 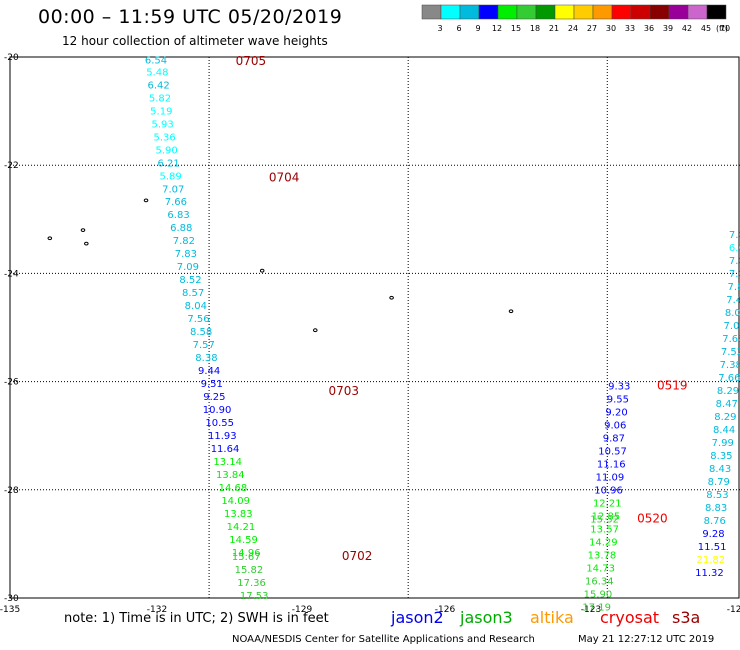 What do you see at coordinates (733, 610) in the screenshot?
I see `x-tick-label: -124` at bounding box center [733, 610].